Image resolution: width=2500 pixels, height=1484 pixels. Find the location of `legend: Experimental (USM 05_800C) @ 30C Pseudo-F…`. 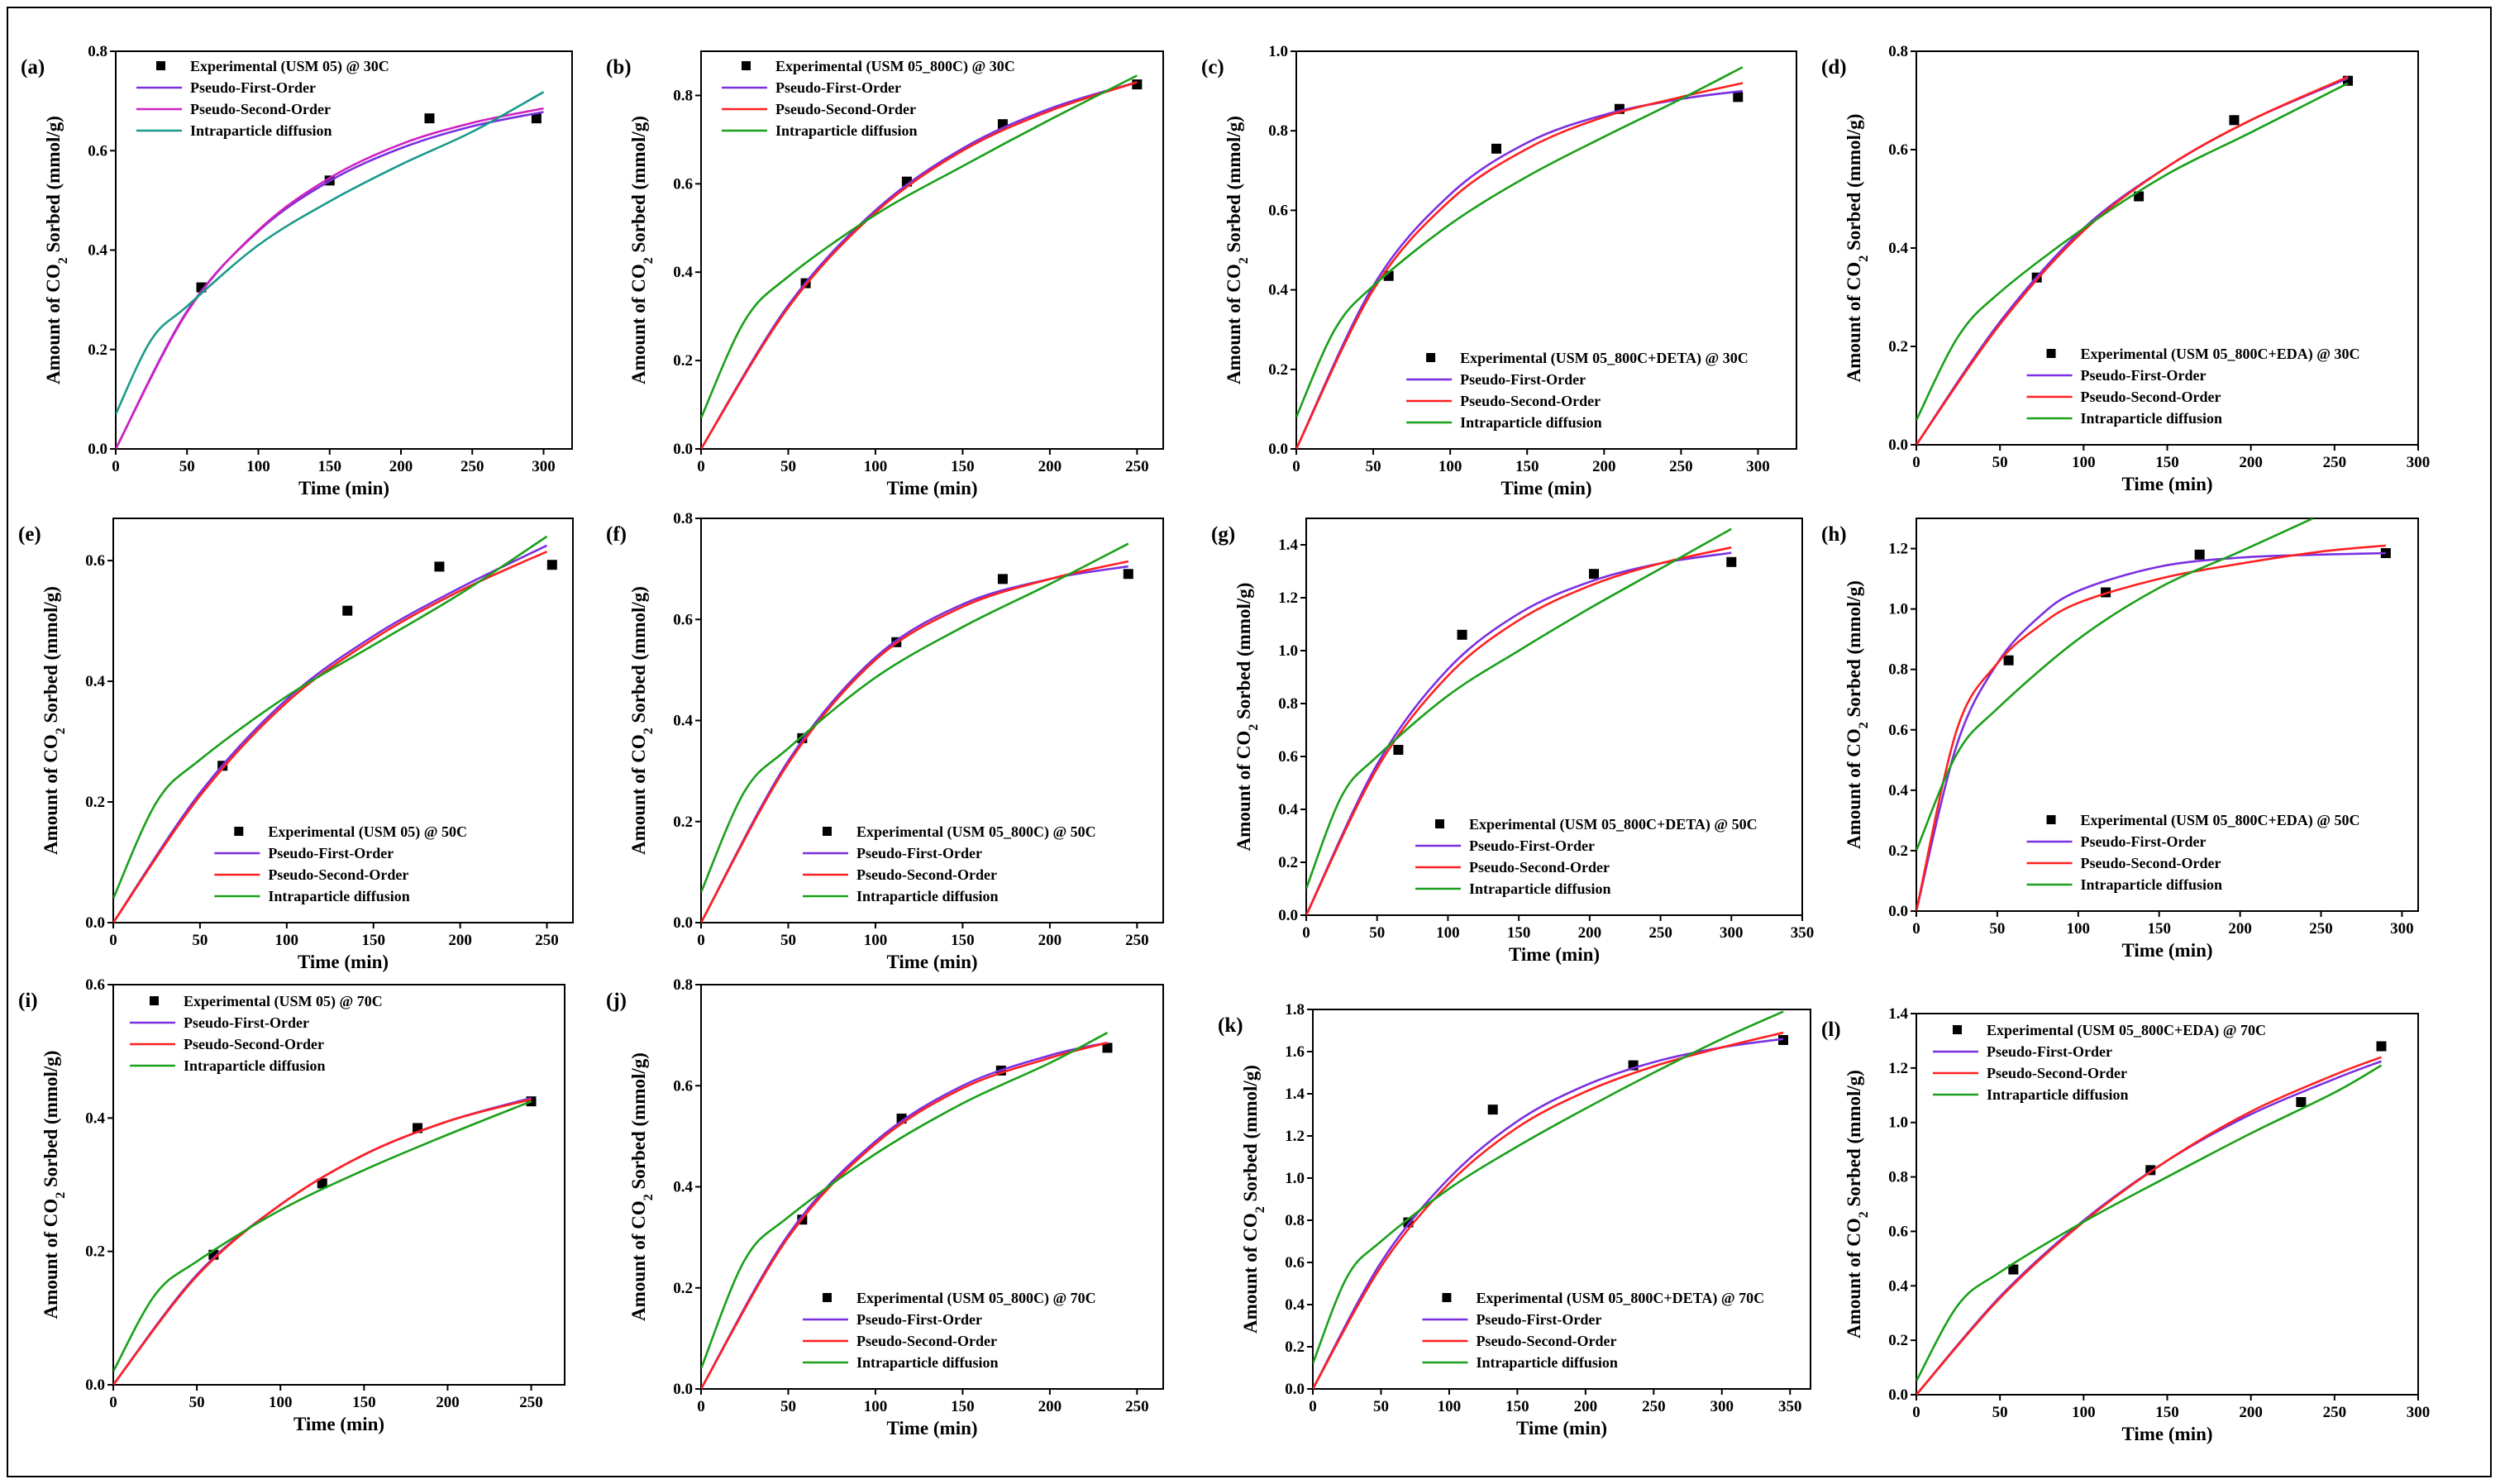

legend: Experimental (USM 05_800C) @ 30C Pseudo-F… is located at coordinates (869, 98).